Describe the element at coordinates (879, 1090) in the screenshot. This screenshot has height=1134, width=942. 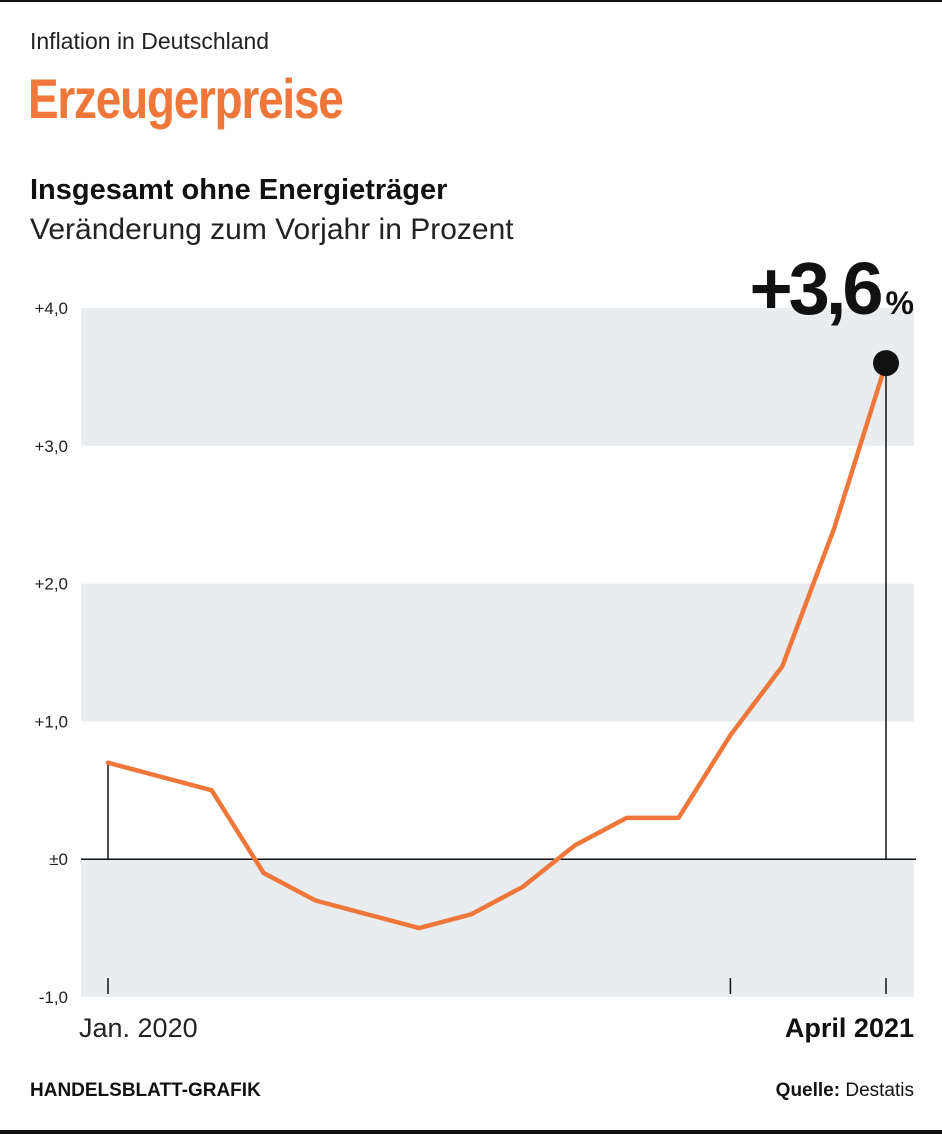
I see `source-name: Destatis` at that location.